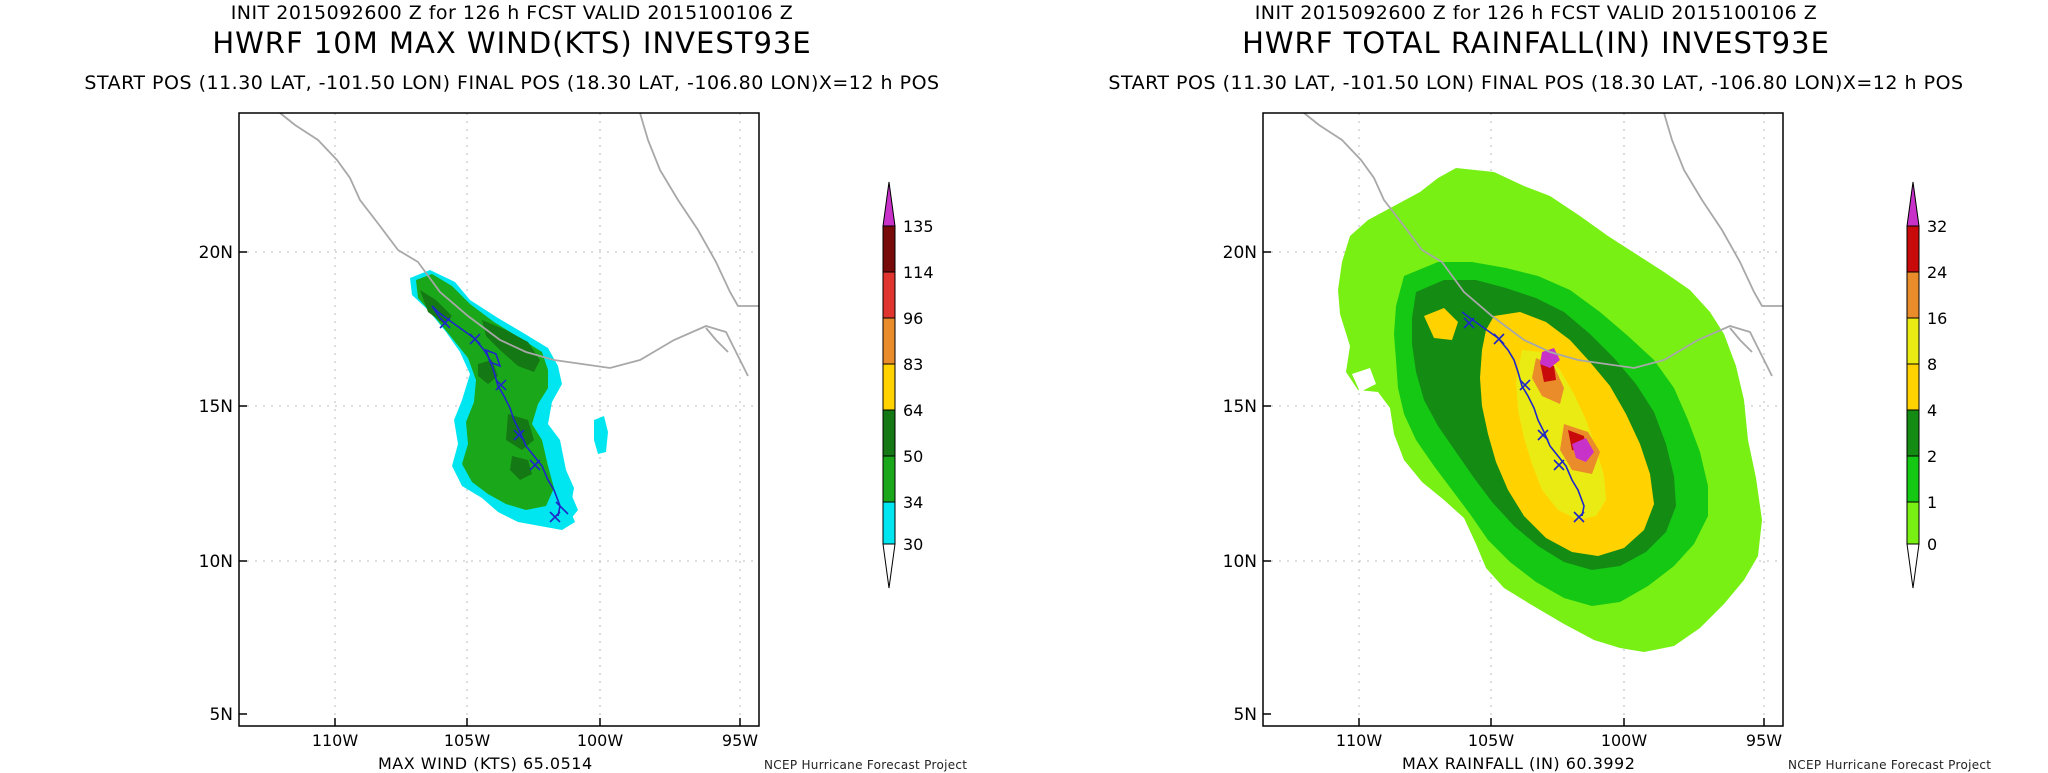 This screenshot has width=2048, height=773. What do you see at coordinates (918, 272) in the screenshot?
I see `wind-colorbar-label: 114` at bounding box center [918, 272].